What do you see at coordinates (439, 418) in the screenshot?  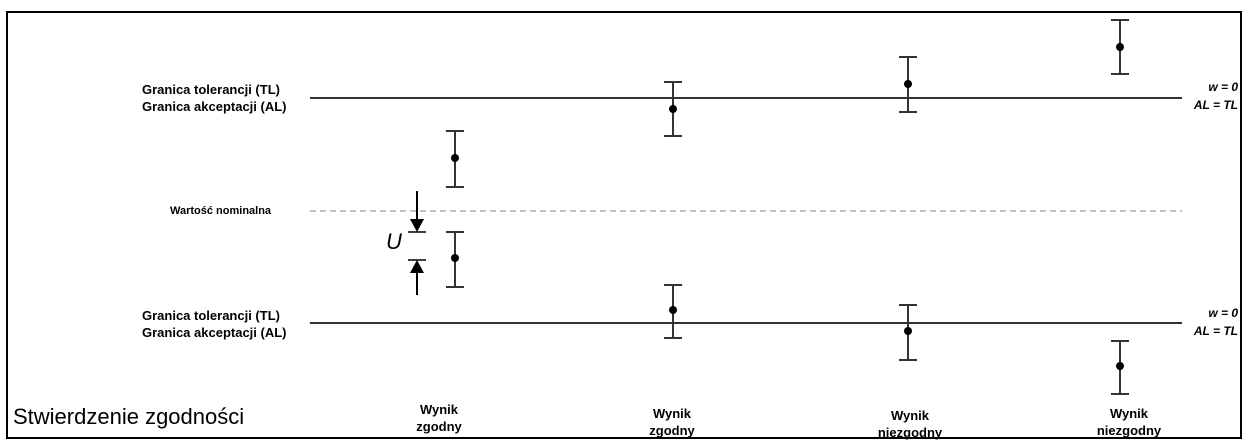 I see `verdict-1: Wynik zgodny` at bounding box center [439, 418].